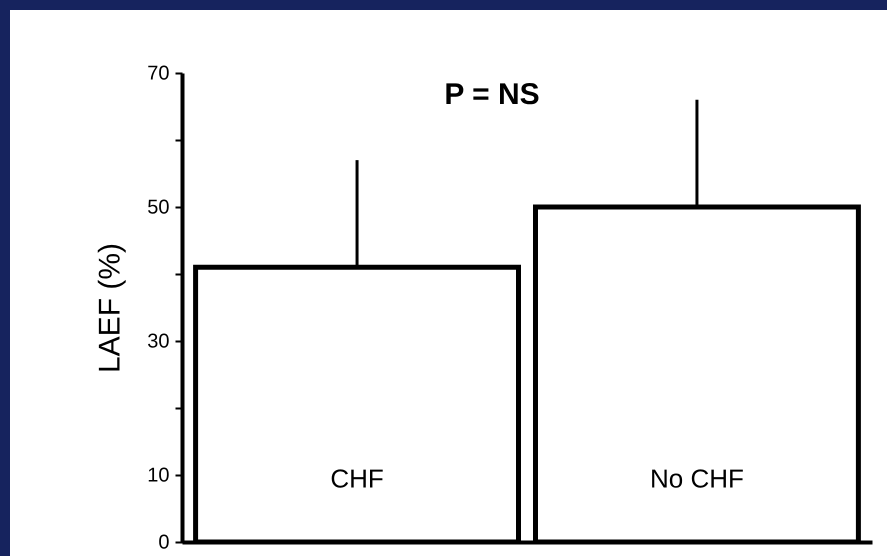  Describe the element at coordinates (697, 479) in the screenshot. I see `x-tick-label: No CHF` at that location.